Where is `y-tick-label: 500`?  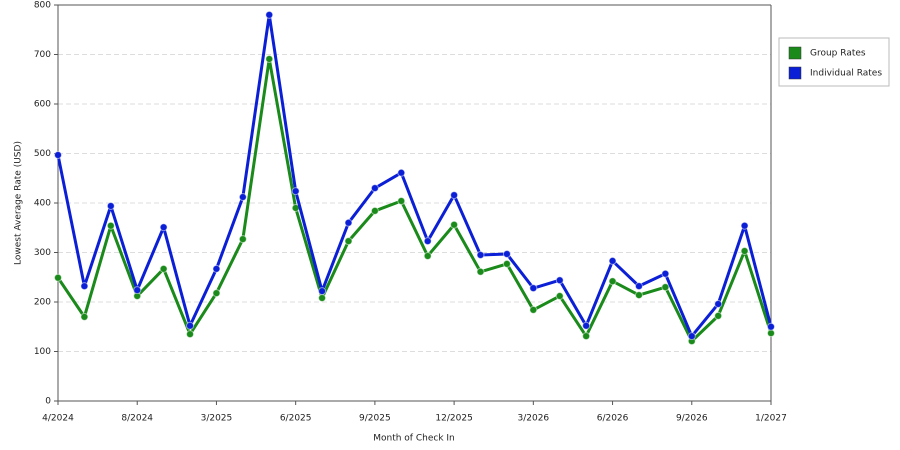
y-tick-label: 500 is located at coordinates (42, 154).